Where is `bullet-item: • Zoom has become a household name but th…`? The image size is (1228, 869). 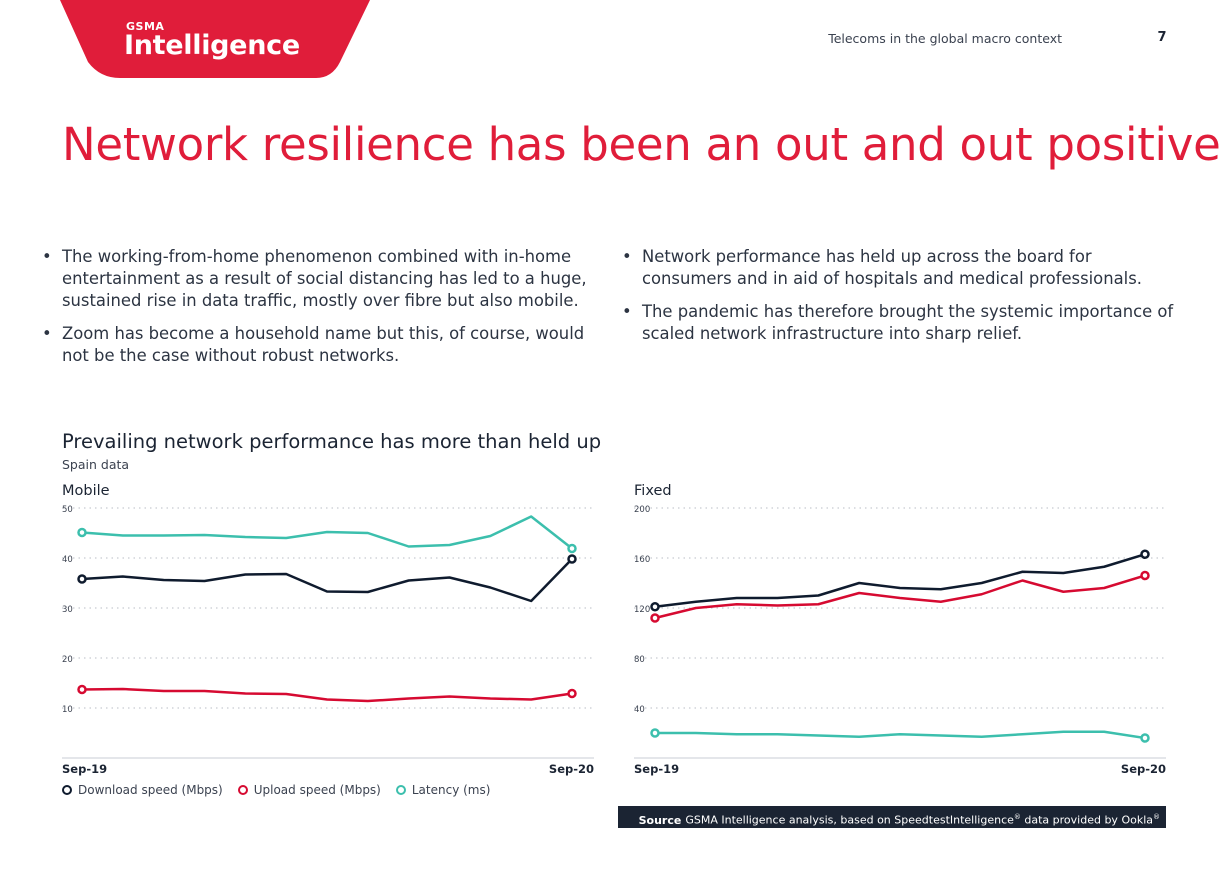
bullet-item: • Zoom has become a household name but th… is located at coordinates (313, 344).